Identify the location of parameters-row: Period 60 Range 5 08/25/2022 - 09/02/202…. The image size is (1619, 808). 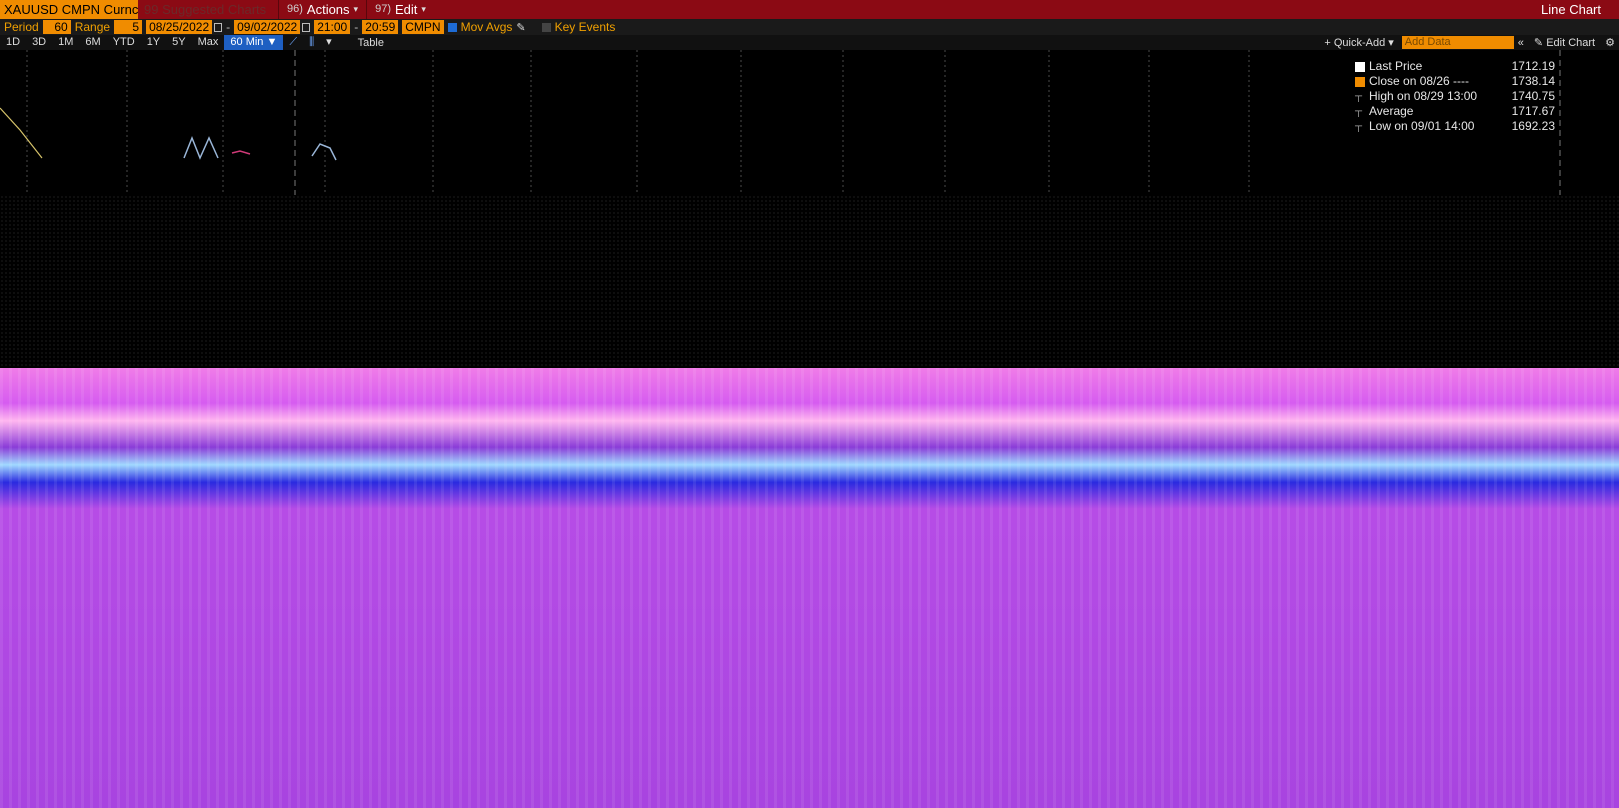
(809, 27).